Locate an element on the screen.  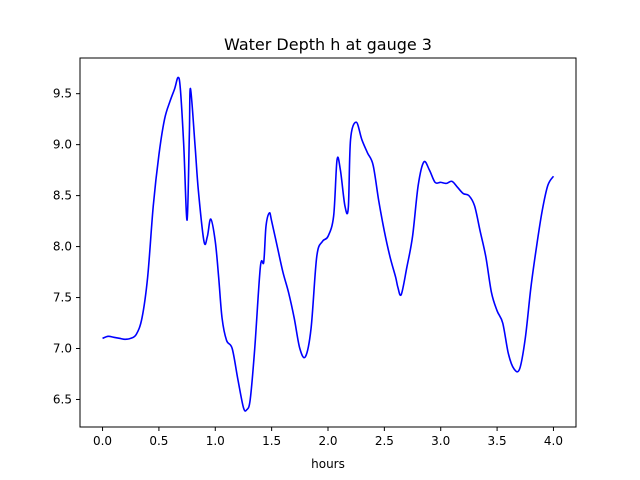
y-tick-label: 9.0 is located at coordinates (62, 145).